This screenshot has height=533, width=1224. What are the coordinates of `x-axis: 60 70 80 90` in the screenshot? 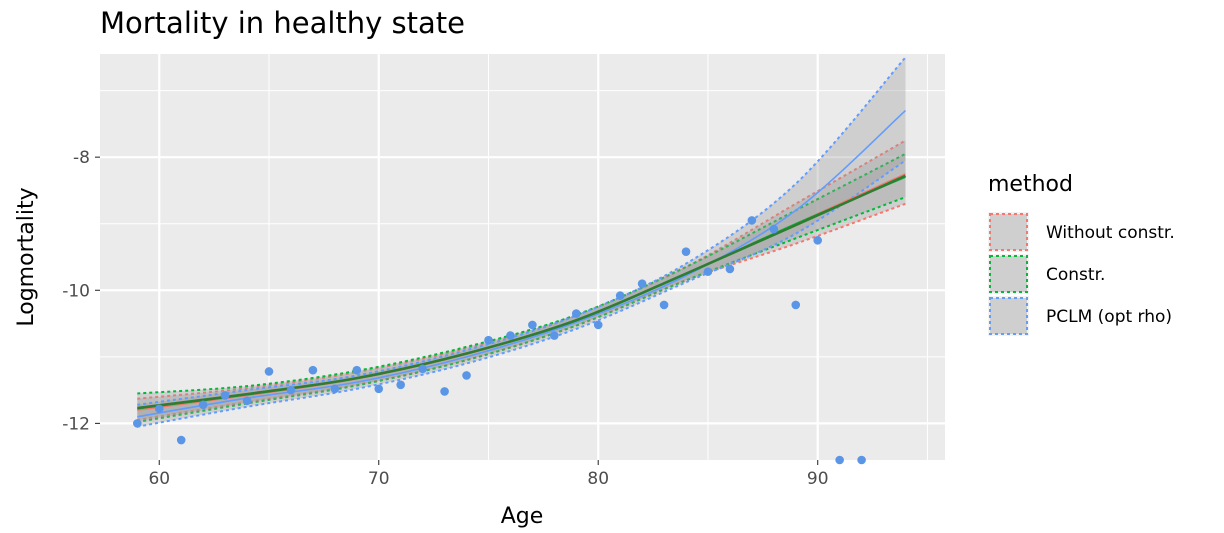 It's located at (488, 474).